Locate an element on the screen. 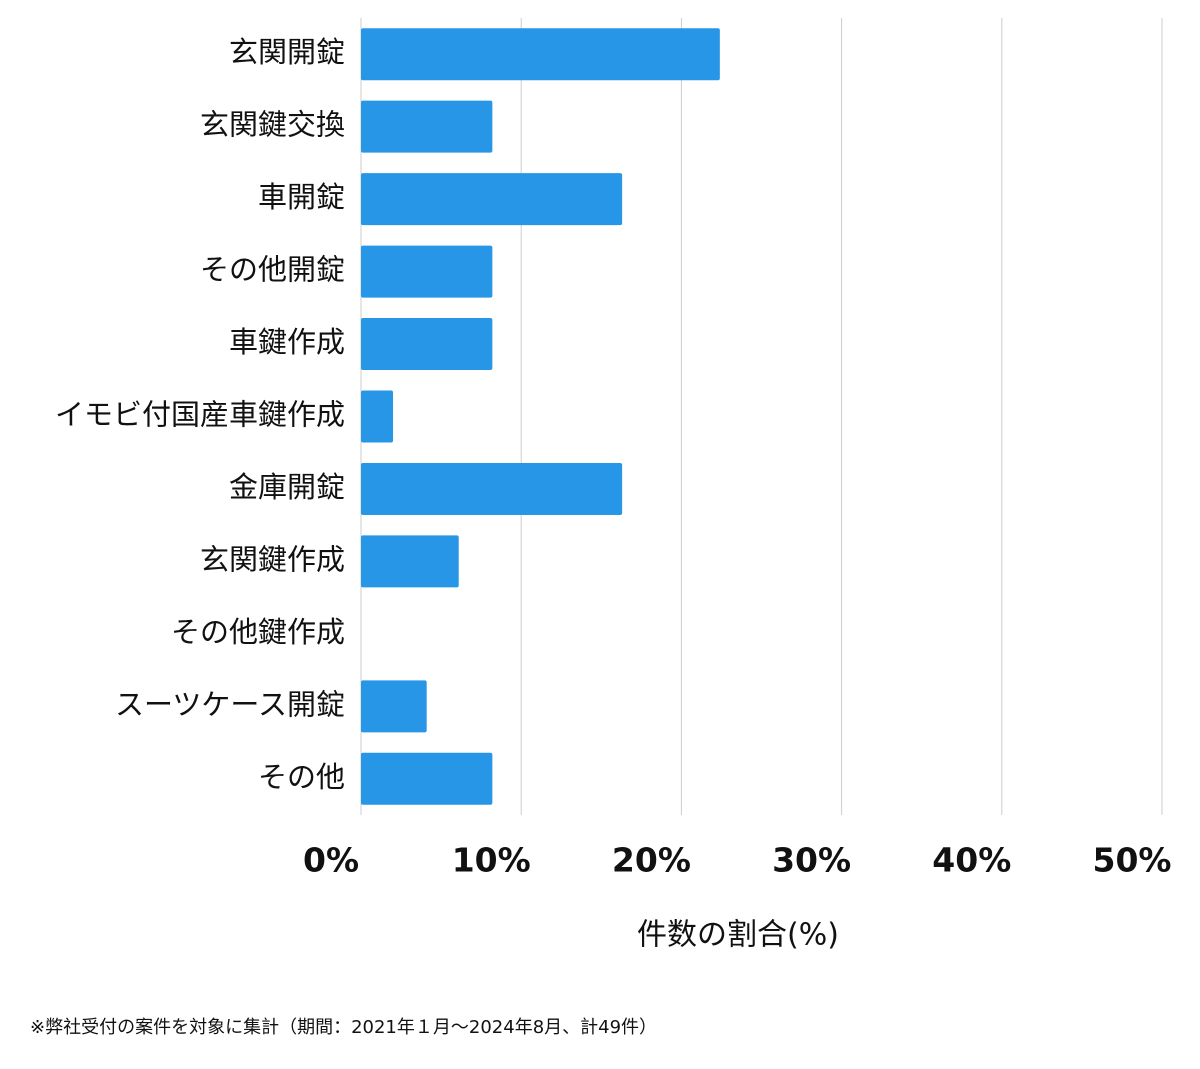  x-axis-title: 件数の割合(%) is located at coordinates (738, 935).